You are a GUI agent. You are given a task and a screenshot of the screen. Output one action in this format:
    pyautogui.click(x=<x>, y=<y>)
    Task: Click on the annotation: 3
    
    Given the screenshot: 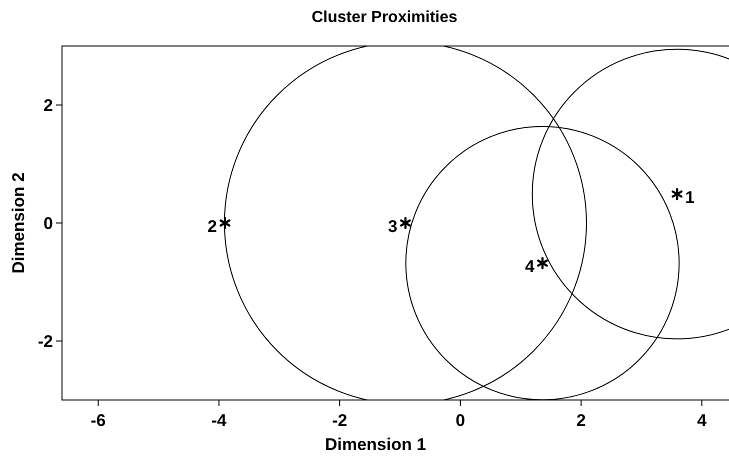 What is the action you would take?
    pyautogui.click(x=393, y=226)
    